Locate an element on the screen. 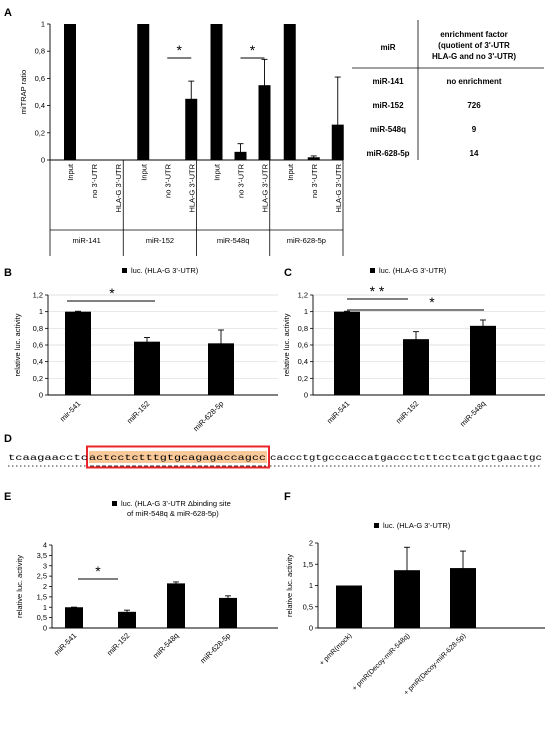 This screenshot has width=550, height=748. panel-letter-a: A is located at coordinates (8, 13).